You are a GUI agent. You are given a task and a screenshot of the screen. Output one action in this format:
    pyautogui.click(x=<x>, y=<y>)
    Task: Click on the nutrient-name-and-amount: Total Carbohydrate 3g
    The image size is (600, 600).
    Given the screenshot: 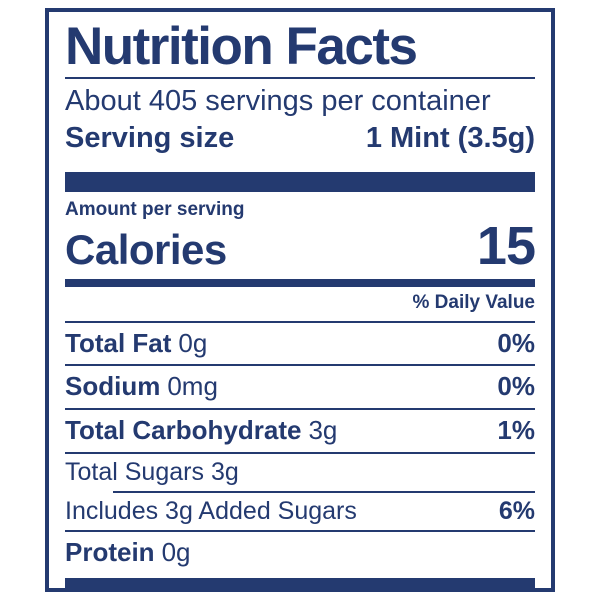 What is the action you would take?
    pyautogui.click(x=201, y=430)
    